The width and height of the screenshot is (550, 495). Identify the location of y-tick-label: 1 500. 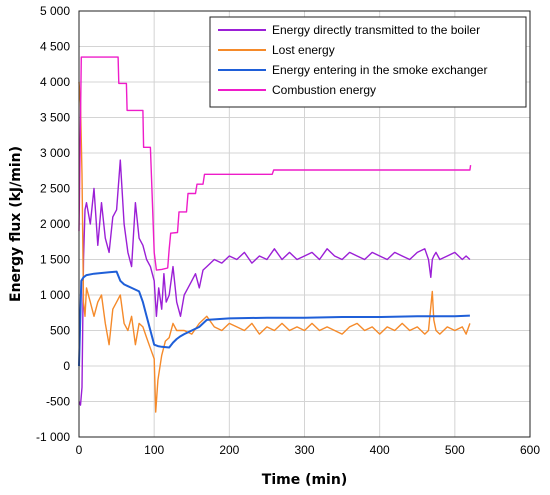
(55, 260).